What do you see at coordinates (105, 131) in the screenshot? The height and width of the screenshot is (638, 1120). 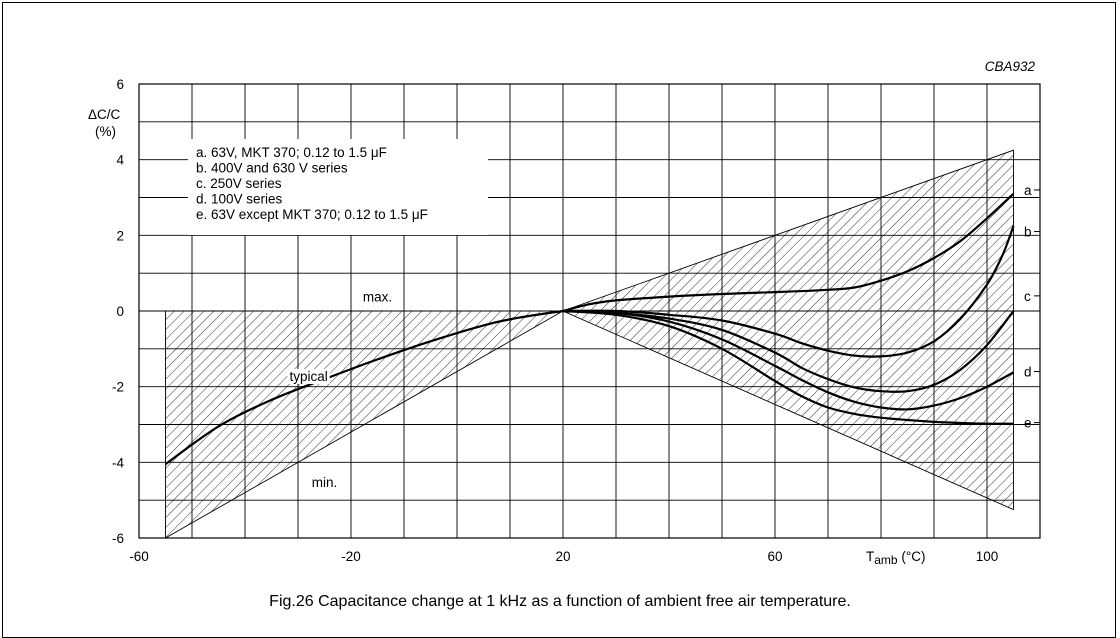 I see `y-axis-label-line2: (%)` at bounding box center [105, 131].